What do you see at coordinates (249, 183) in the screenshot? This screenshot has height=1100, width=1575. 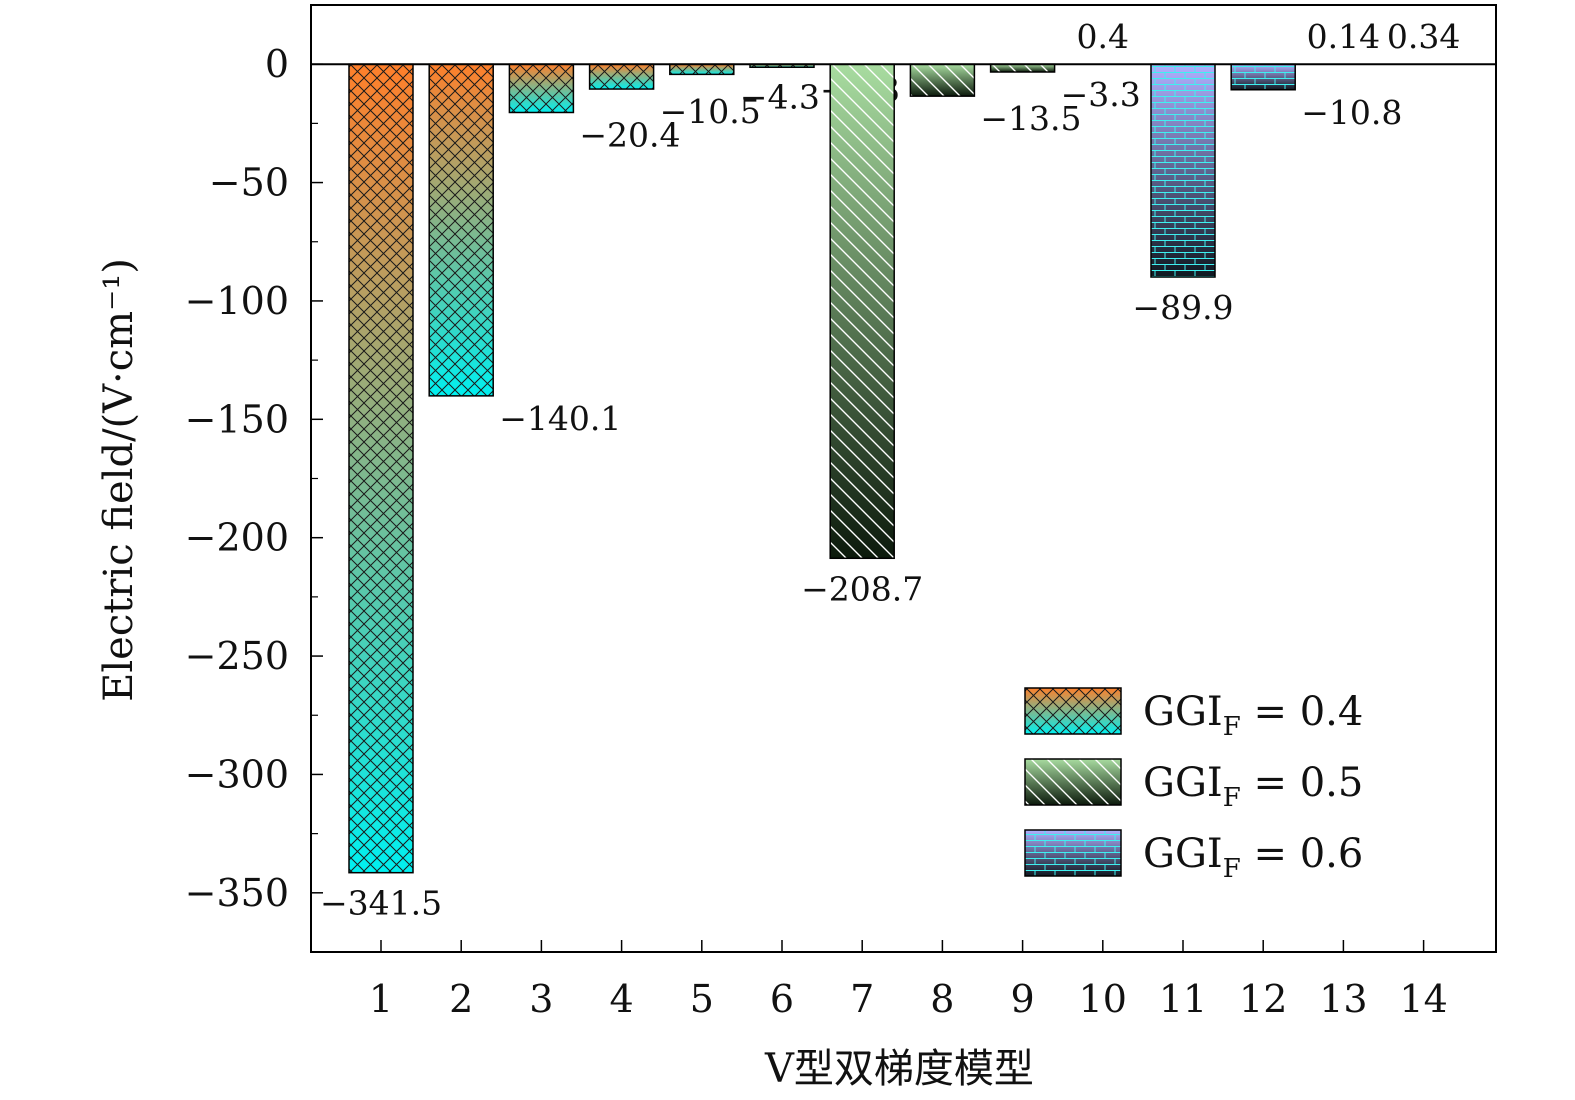 I see `y-tick-label: −50` at bounding box center [249, 183].